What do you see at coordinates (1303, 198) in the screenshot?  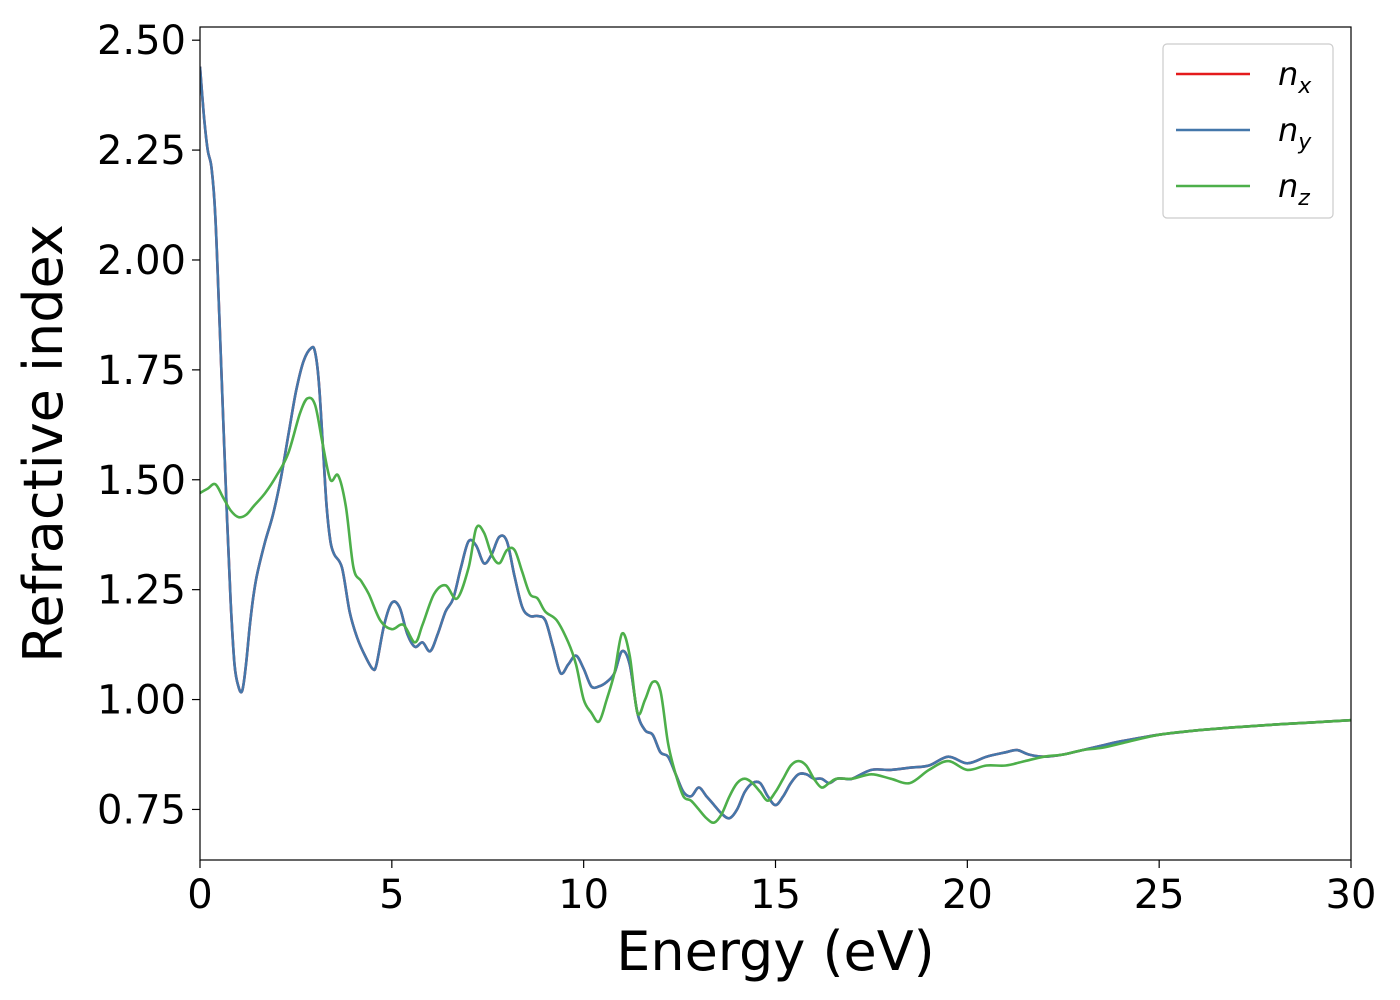 I see `legend-label-subscript: z` at bounding box center [1303, 198].